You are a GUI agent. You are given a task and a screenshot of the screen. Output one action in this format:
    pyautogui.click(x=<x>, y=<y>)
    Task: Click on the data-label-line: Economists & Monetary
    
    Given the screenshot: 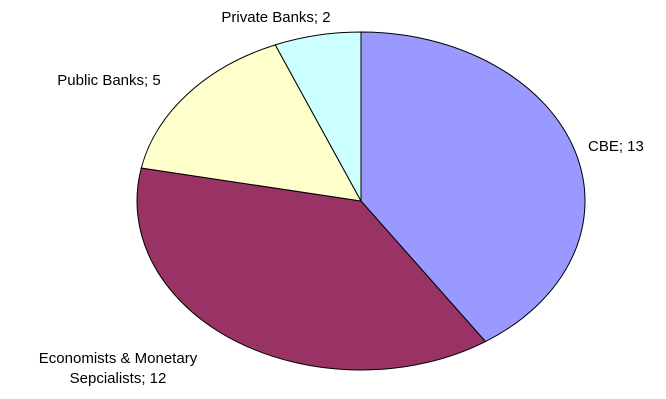 What is the action you would take?
    pyautogui.click(x=118, y=358)
    